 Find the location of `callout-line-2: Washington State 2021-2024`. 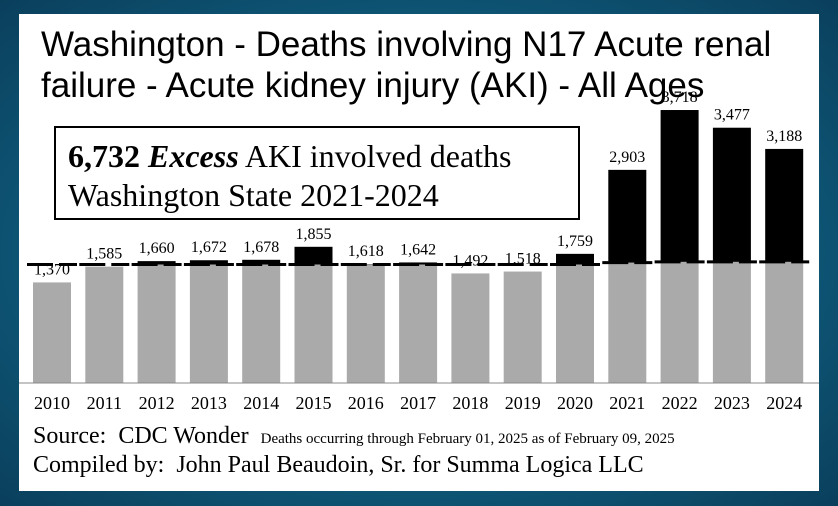

callout-line-2: Washington State 2021-2024 is located at coordinates (253, 195).